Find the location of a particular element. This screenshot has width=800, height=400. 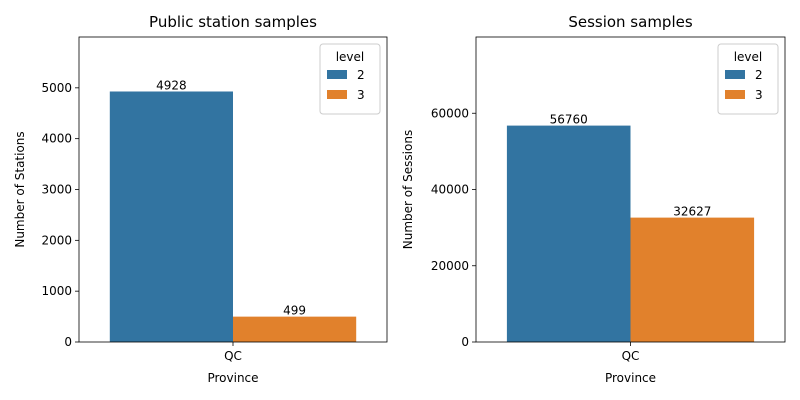

y-axis-label: Number of Sessions is located at coordinates (408, 189).